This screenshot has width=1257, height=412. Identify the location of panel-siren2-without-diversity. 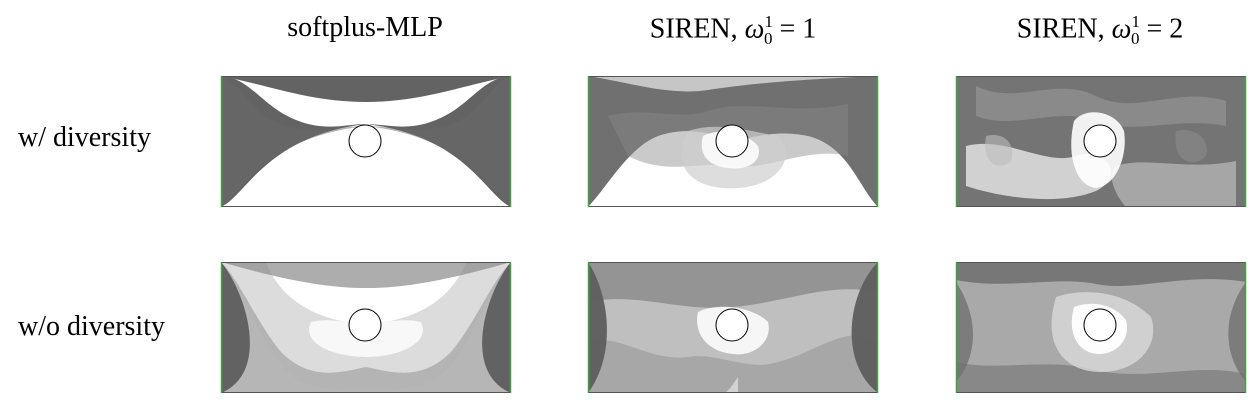
(1101, 327).